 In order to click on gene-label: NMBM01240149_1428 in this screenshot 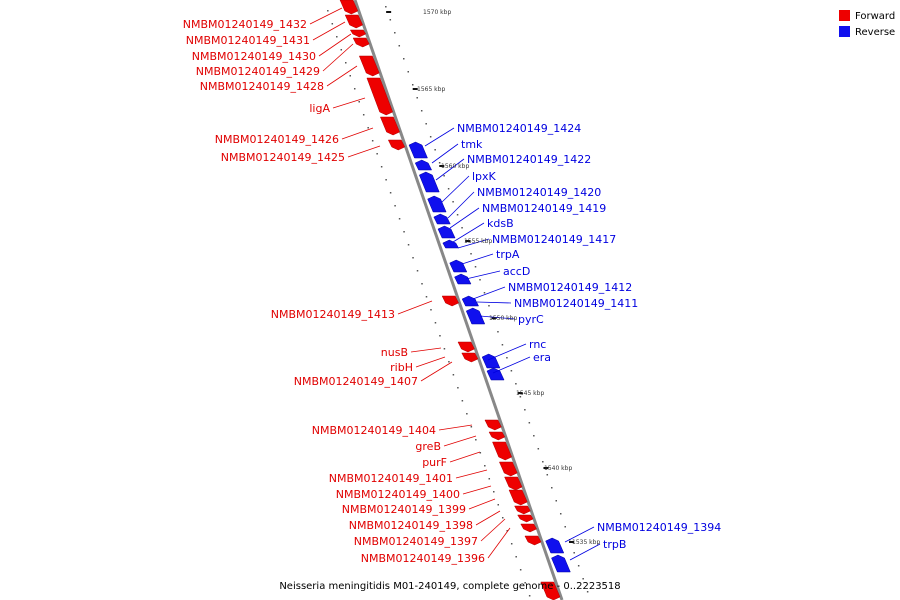, I will do `click(262, 86)`.